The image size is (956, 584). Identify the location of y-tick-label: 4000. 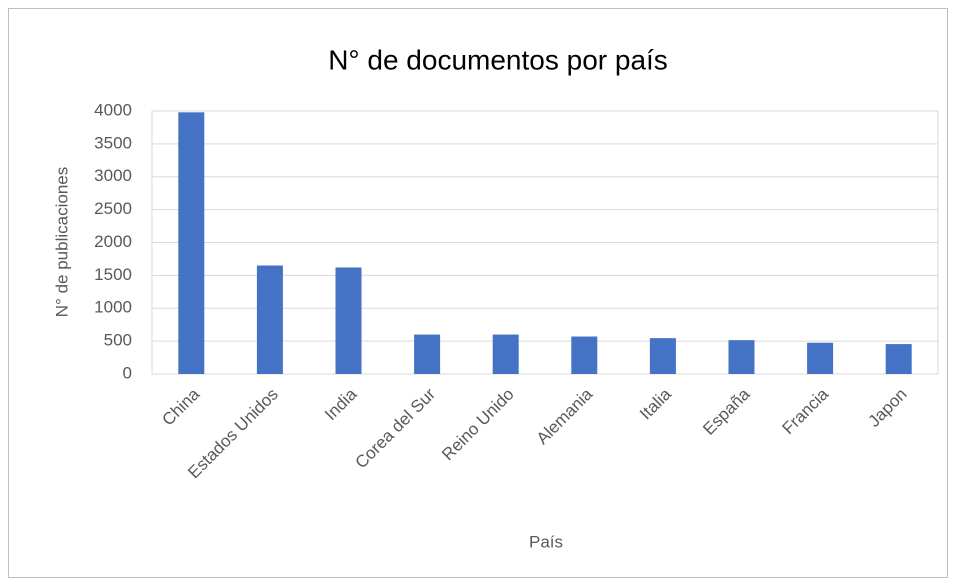
(113, 109).